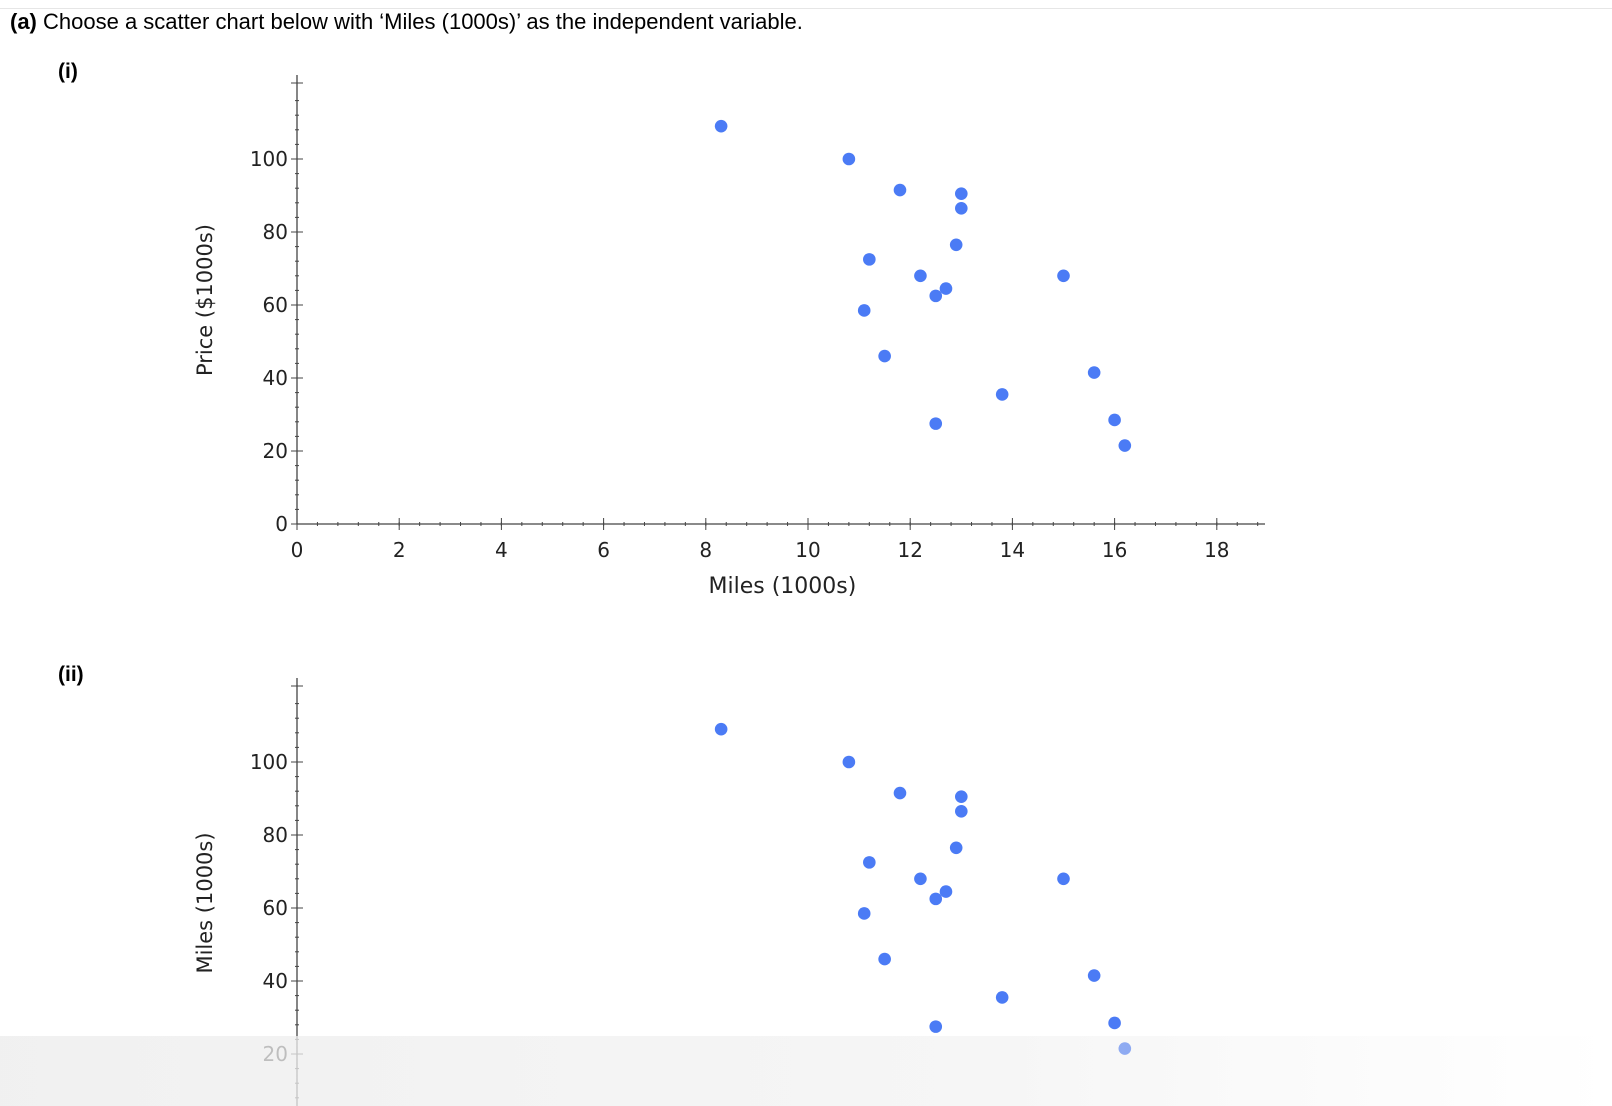  I want to click on x-tick-label: 16, so click(1114, 550).